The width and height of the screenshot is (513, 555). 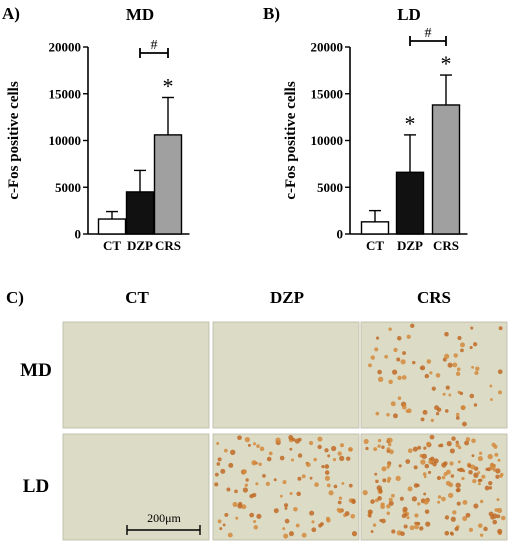 I want to click on x-tick-label: CT, so click(x=112, y=245).